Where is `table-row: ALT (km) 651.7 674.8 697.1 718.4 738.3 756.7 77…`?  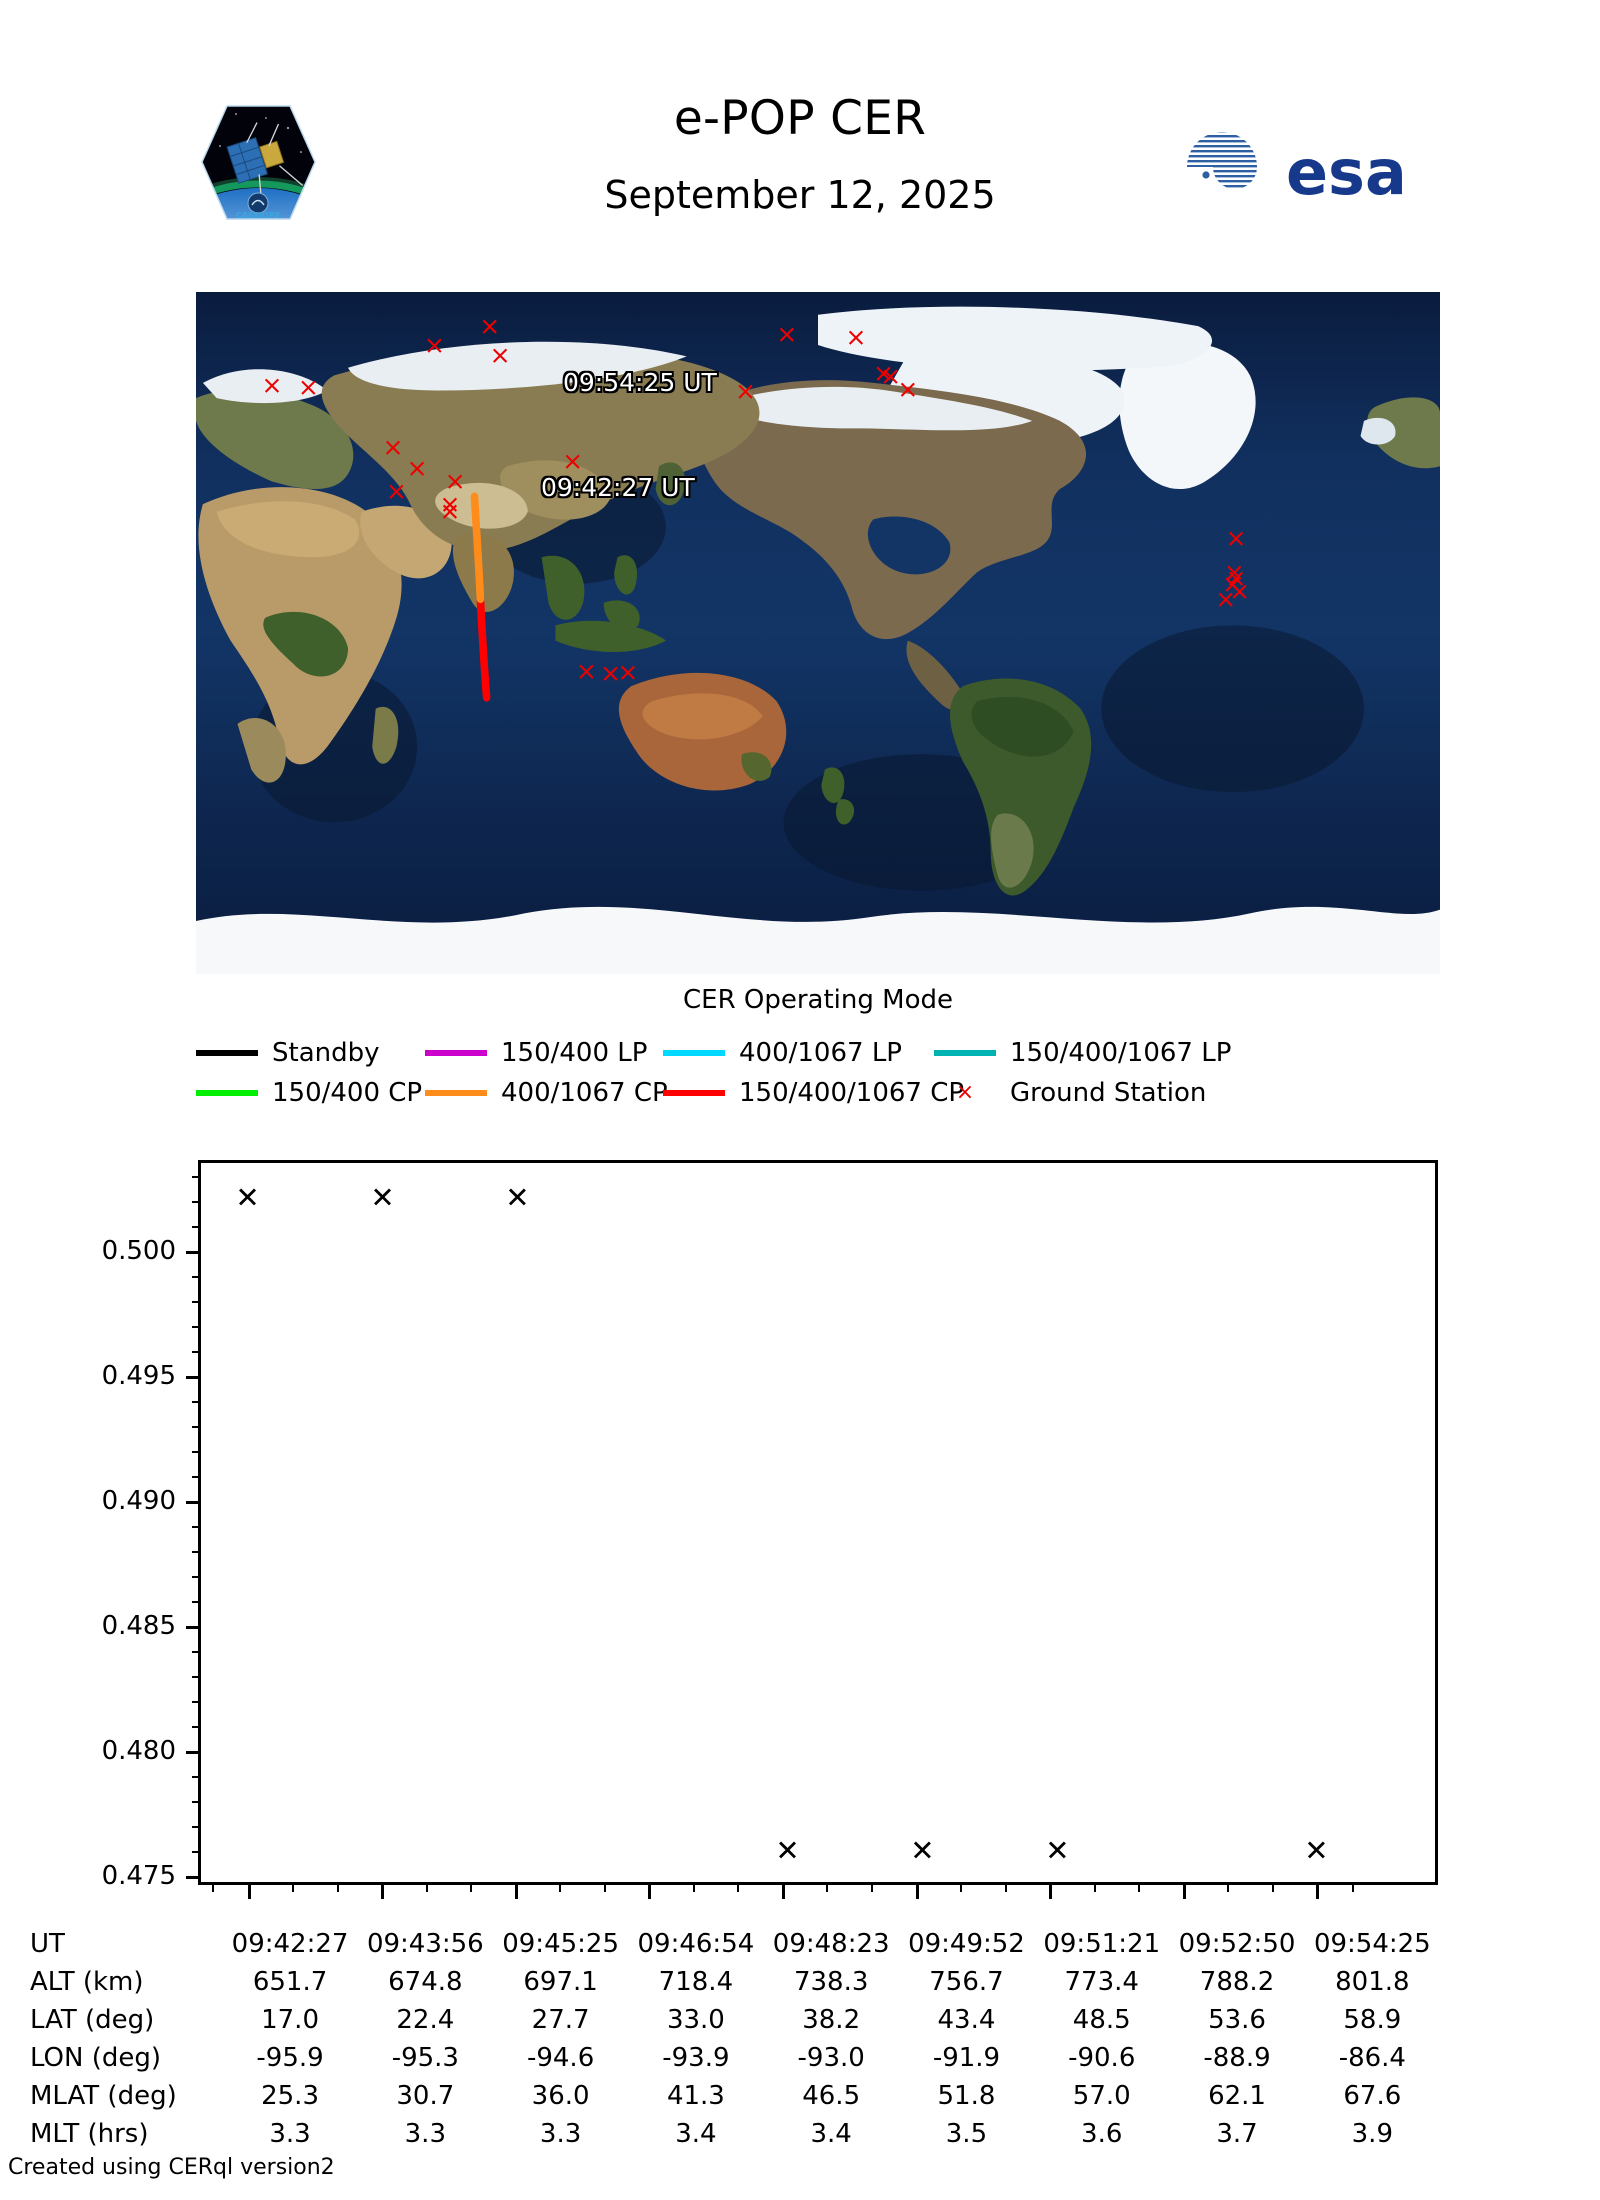
table-row: ALT (km) 651.7 674.8 697.1 718.4 738.3 756.7 77… is located at coordinates (735, 1982).